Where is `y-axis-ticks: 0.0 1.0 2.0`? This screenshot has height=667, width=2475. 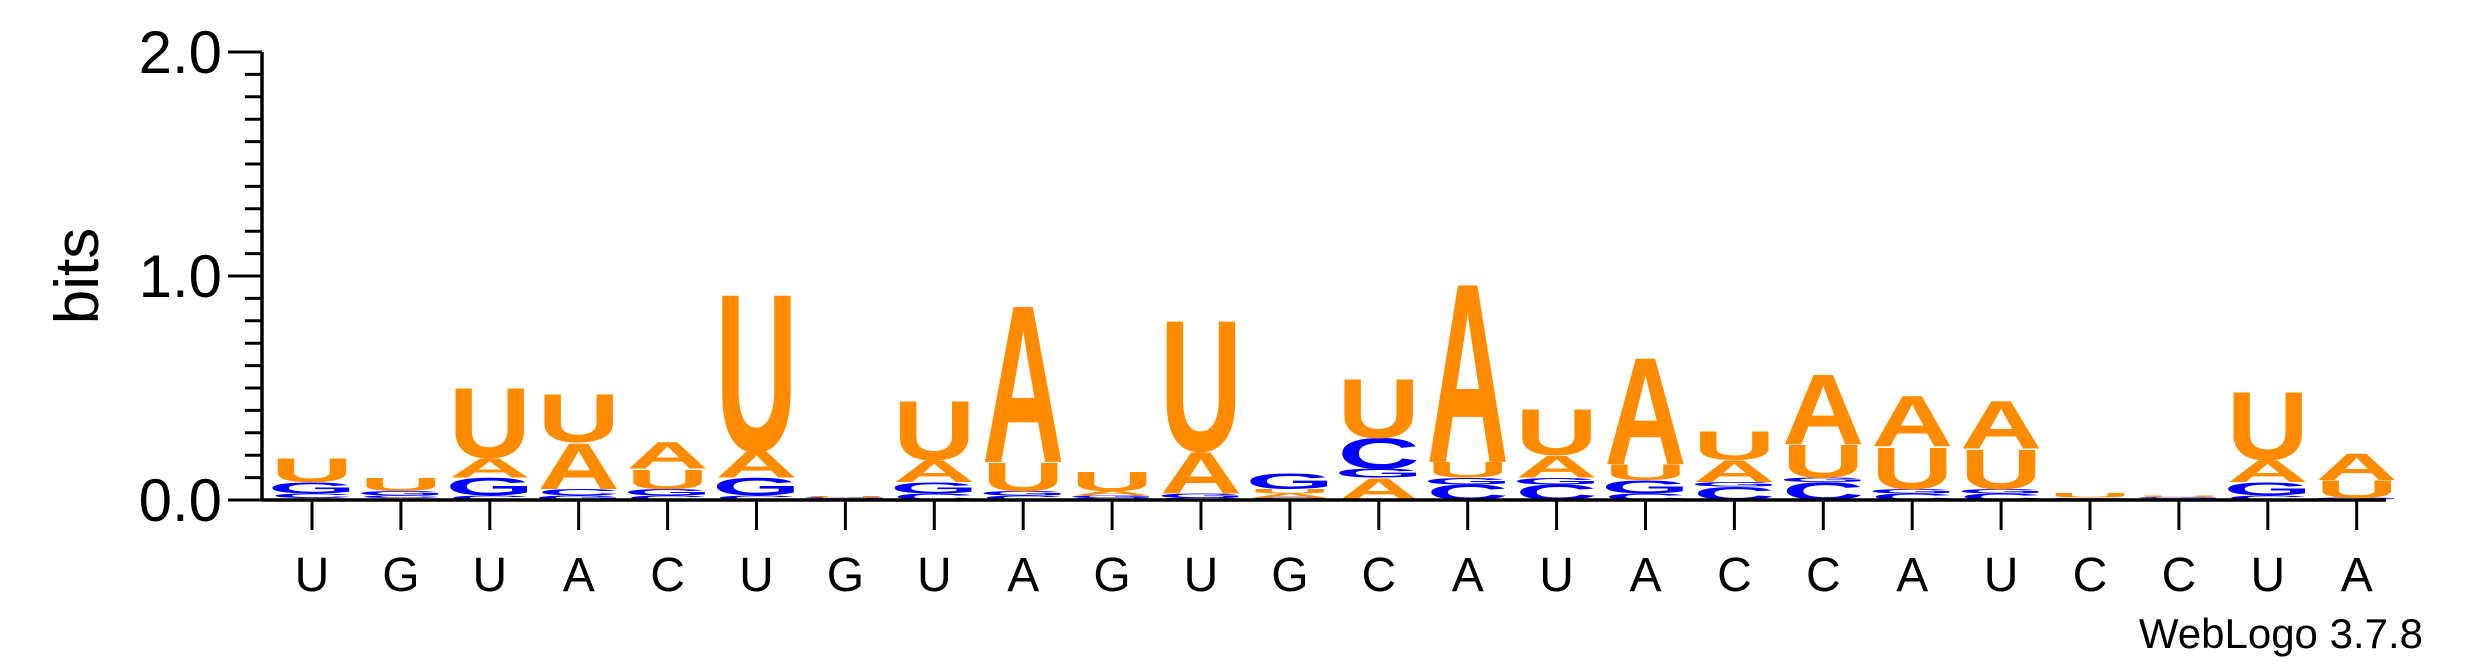 y-axis-ticks: 0.0 1.0 2.0 is located at coordinates (200, 276).